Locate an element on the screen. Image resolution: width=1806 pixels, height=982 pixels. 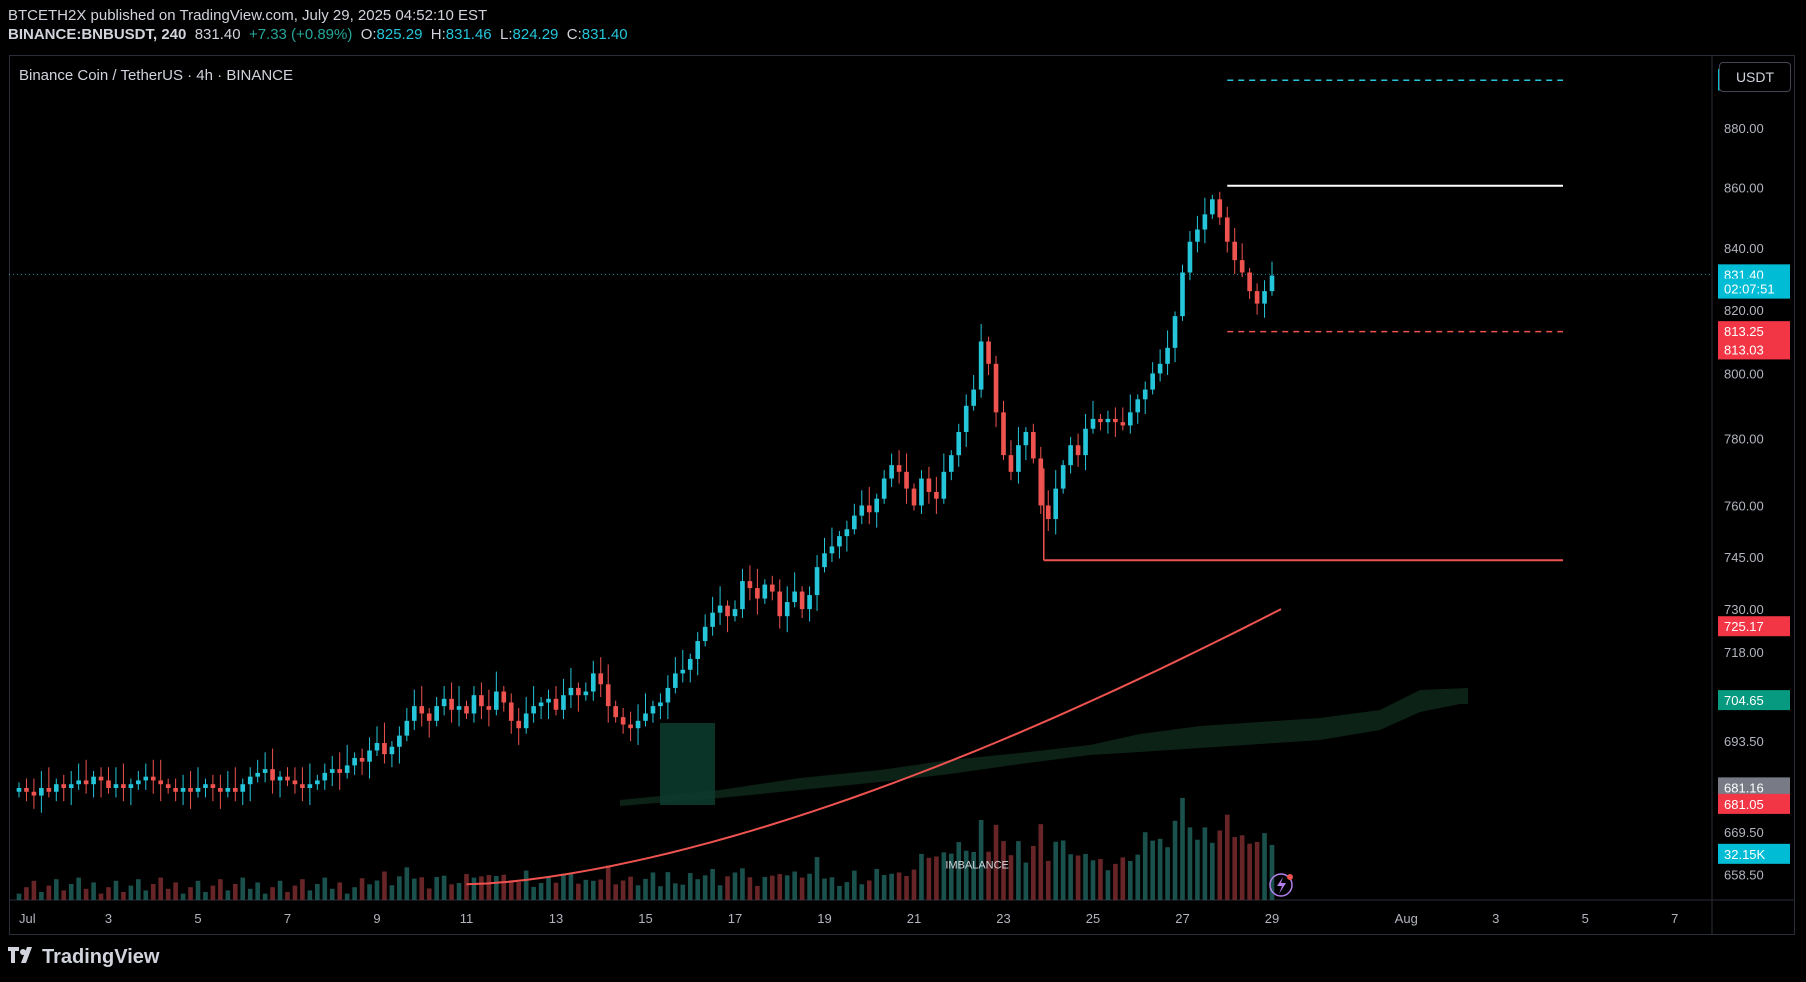
lightning-icon is located at coordinates (1281, 885).